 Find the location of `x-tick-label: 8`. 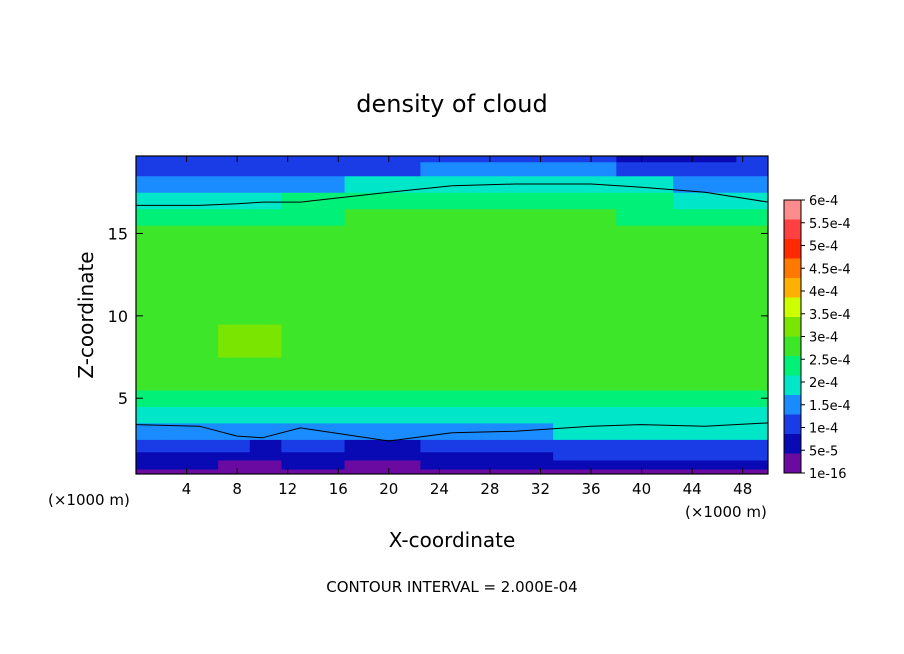

x-tick-label: 8 is located at coordinates (237, 489).